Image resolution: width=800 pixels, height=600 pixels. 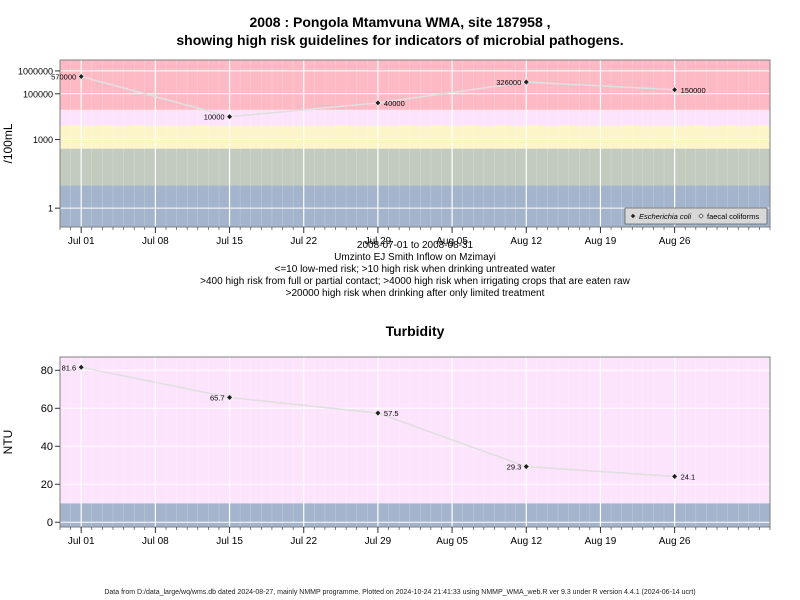 What do you see at coordinates (601, 541) in the screenshot?
I see `turbidity-x-tick-label: Aug 19` at bounding box center [601, 541].